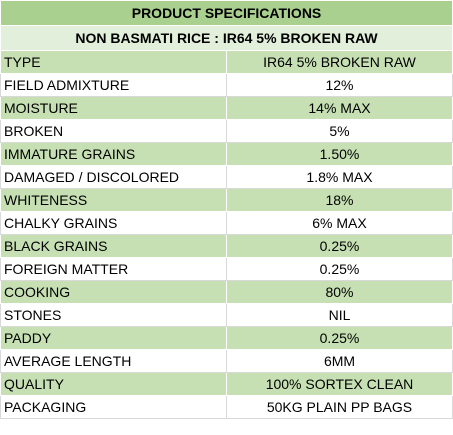 The width and height of the screenshot is (453, 435). I want to click on parameter-cell: MOISTURE, so click(113, 108).